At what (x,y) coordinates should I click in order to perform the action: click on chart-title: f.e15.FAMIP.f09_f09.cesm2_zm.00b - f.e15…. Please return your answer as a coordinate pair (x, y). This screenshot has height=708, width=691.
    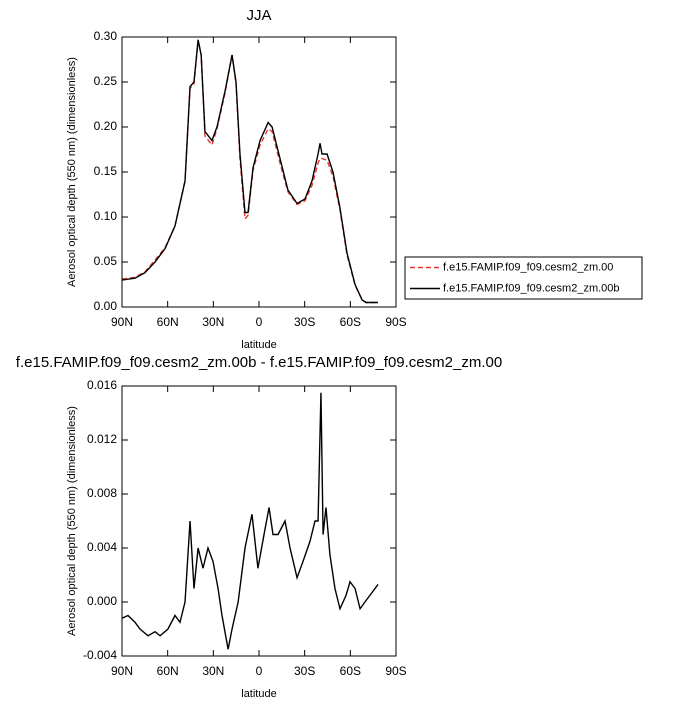
    Looking at the image, I should click on (259, 362).